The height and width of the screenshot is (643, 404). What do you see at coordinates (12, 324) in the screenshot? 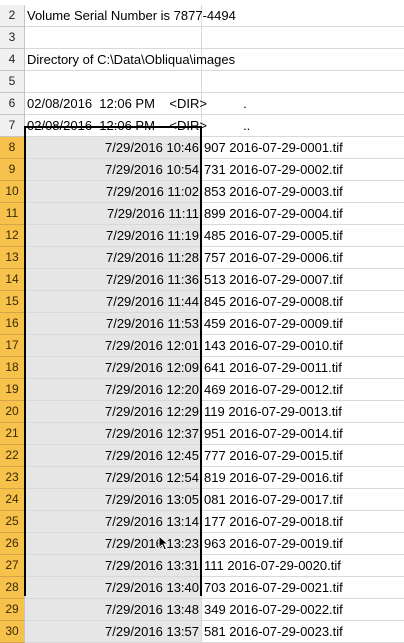
I see `row-header: 16` at bounding box center [12, 324].